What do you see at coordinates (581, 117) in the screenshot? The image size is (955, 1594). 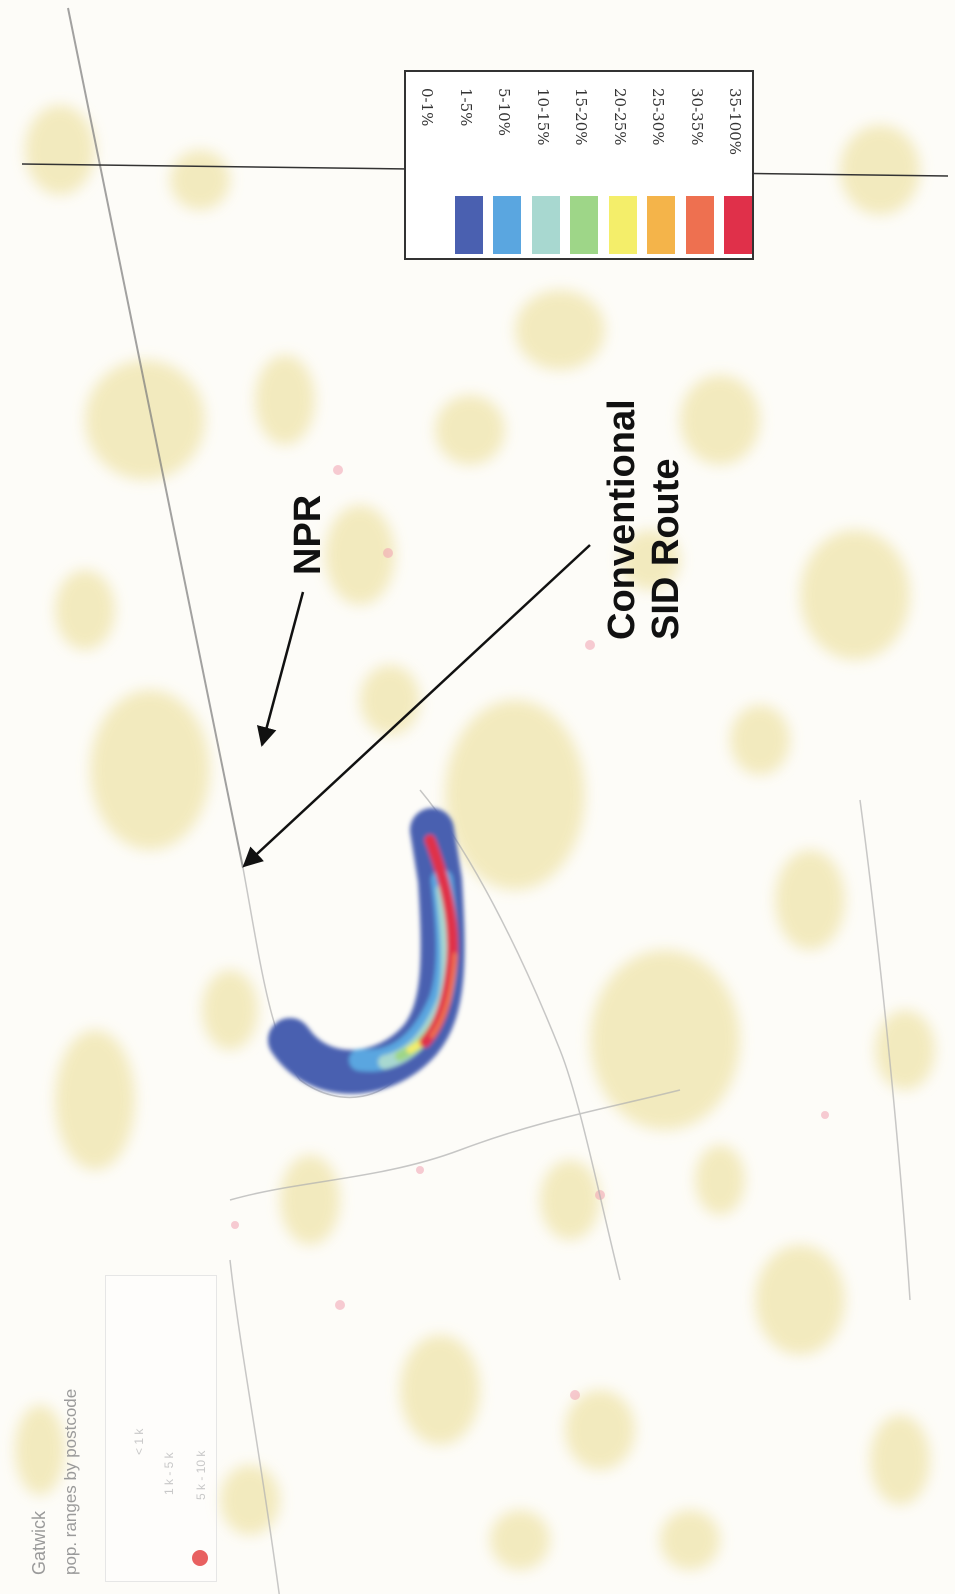 I see `legend-item-label: 15-20%` at bounding box center [581, 117].